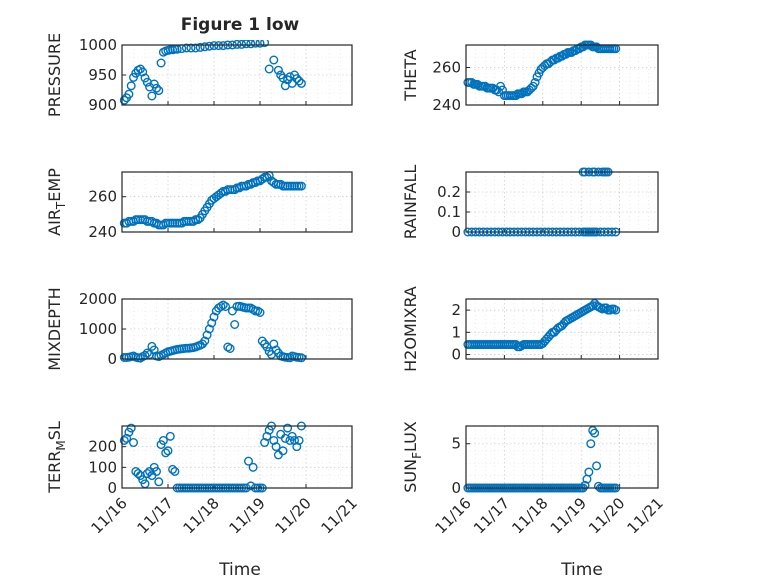 The image size is (778, 583). What do you see at coordinates (102, 105) in the screenshot?
I see `y-tick-label: 900` at bounding box center [102, 105].